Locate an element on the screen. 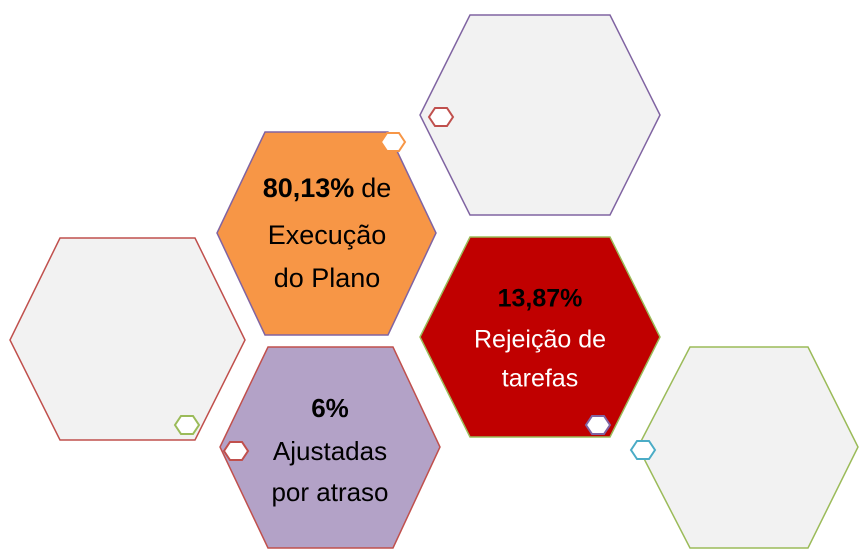 Image resolution: width=859 pixels, height=549 pixels. hexagon-lead: 80,13% de is located at coordinates (327, 188).